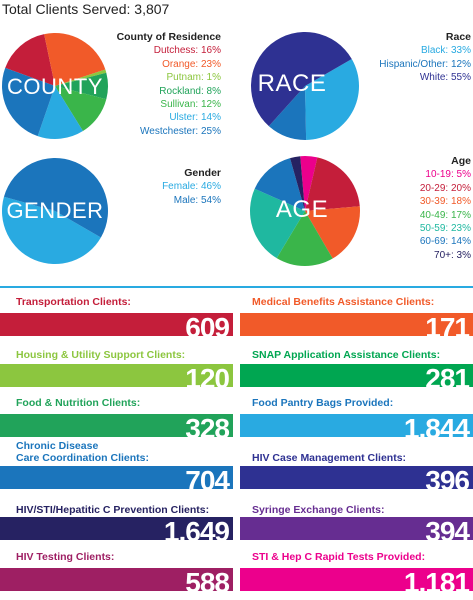 This screenshot has width=473, height=600. Describe the element at coordinates (461, 161) in the screenshot. I see `age-legend-title: Age` at that location.